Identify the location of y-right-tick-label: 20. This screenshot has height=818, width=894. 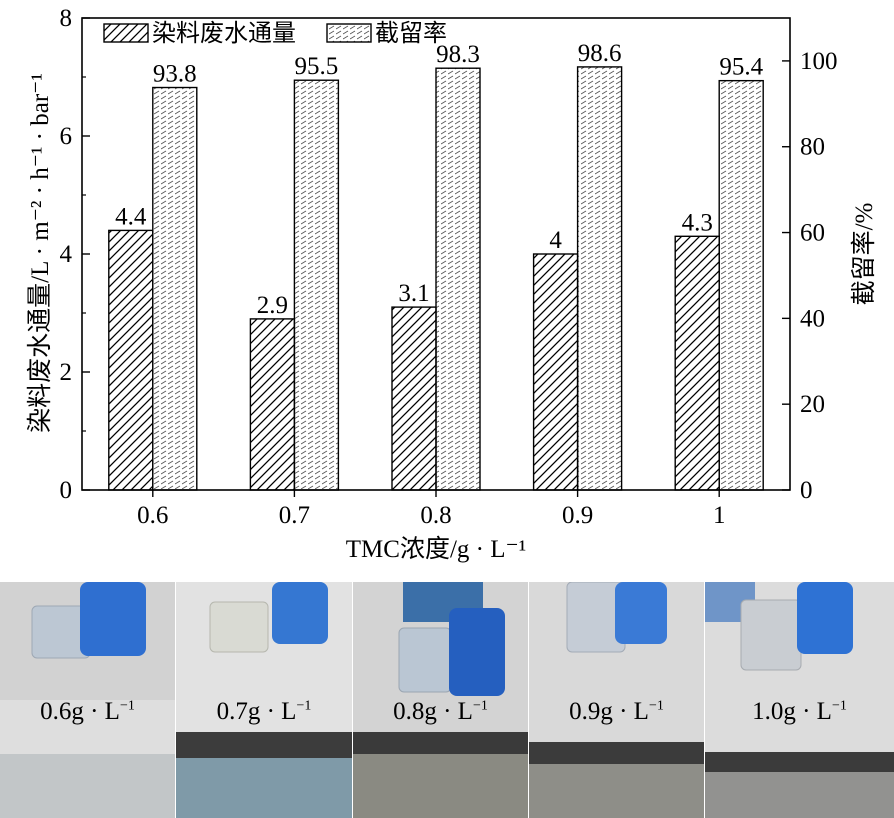
(812, 404).